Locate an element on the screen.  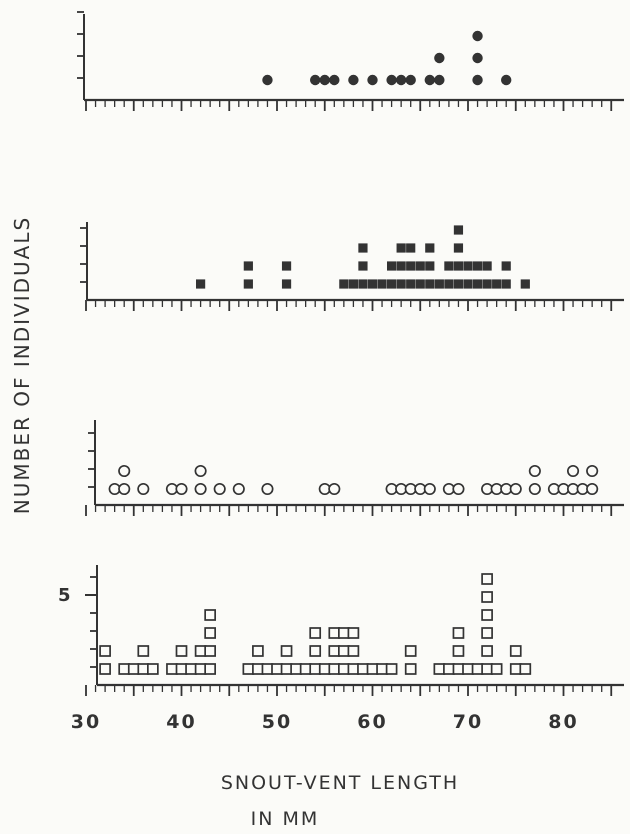
x-tick-label: 60 is located at coordinates (372, 722).